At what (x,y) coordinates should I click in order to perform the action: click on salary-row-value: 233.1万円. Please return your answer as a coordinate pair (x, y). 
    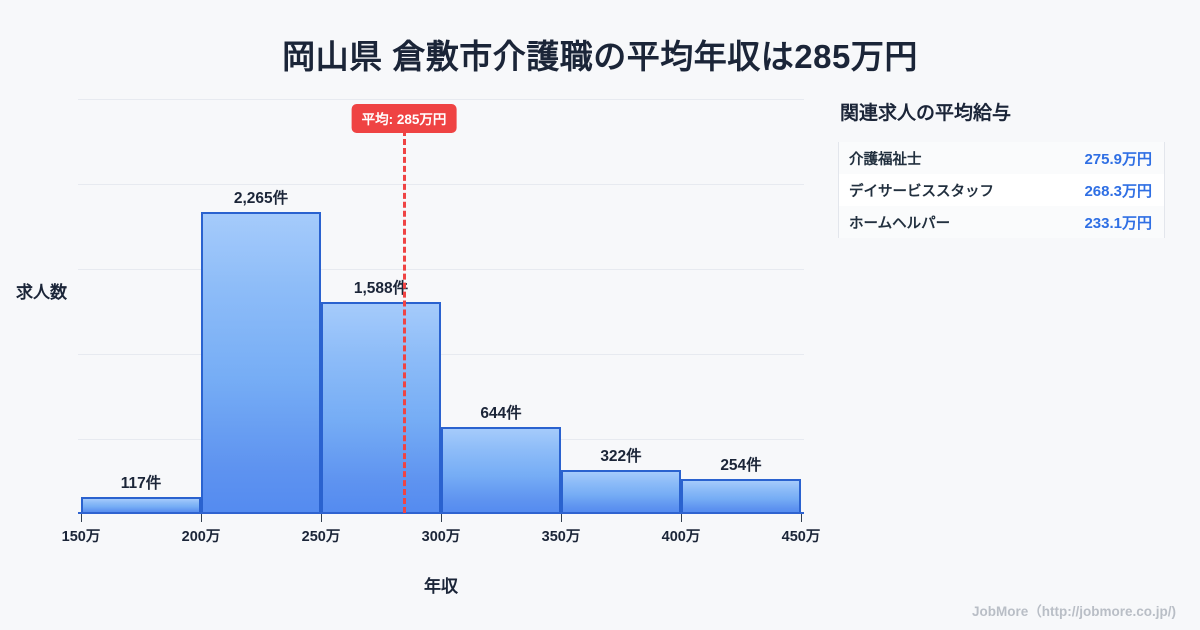
    Looking at the image, I should click on (1118, 223).